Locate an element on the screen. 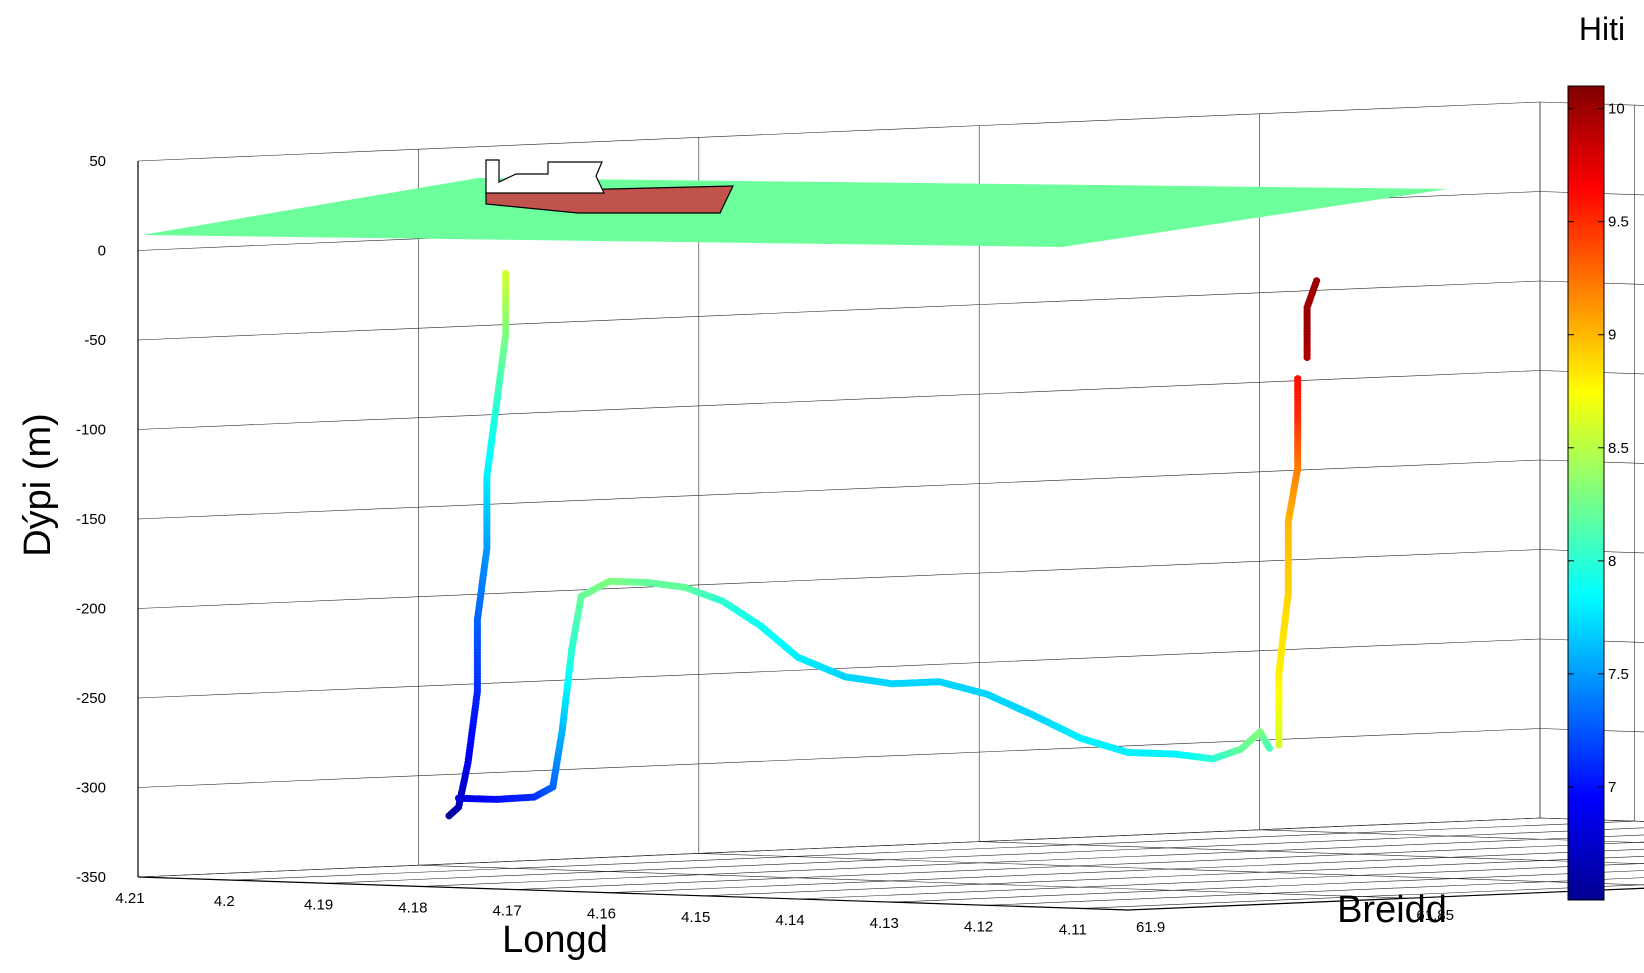  colorbar-ticks: 7 7.5 8 8.5 9 9.5 10 is located at coordinates (1598, 448).